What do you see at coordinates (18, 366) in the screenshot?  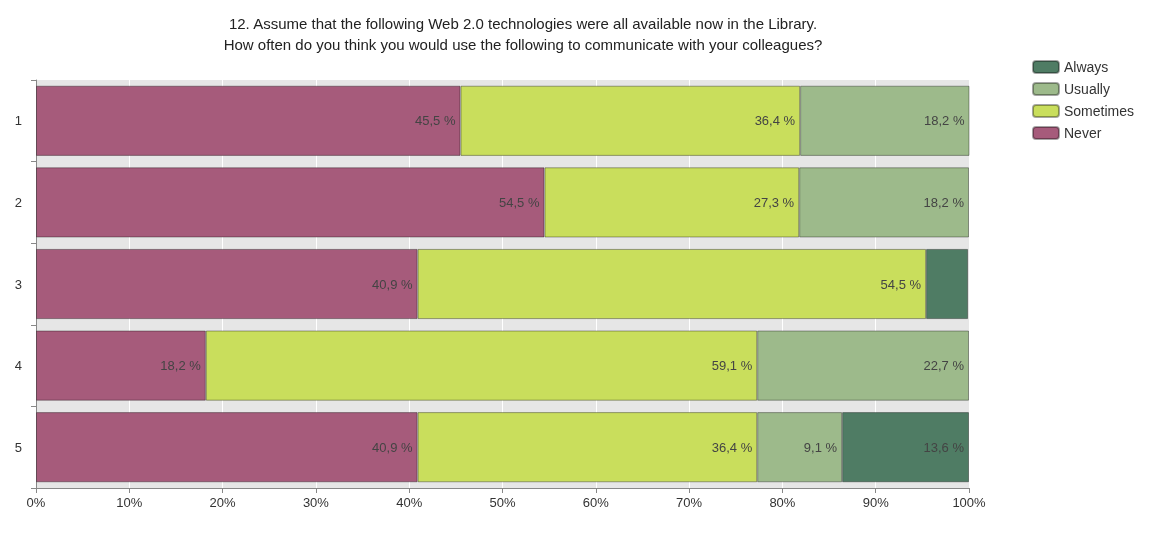 I see `y-tick-label: 4` at bounding box center [18, 366].